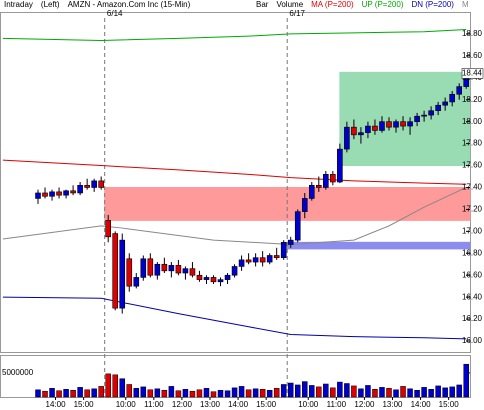 The width and height of the screenshot is (484, 410). I want to click on y-tick-label: 17.00, so click(472, 230).